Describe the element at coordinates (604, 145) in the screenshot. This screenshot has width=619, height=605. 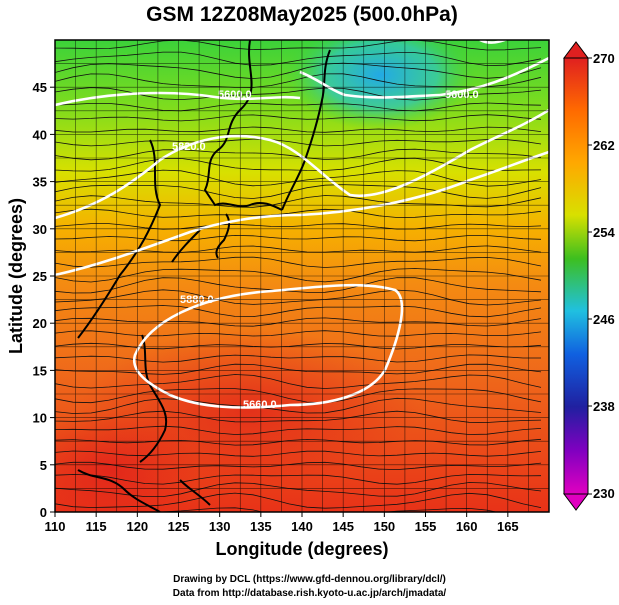
I see `colorbar-label: 262` at that location.